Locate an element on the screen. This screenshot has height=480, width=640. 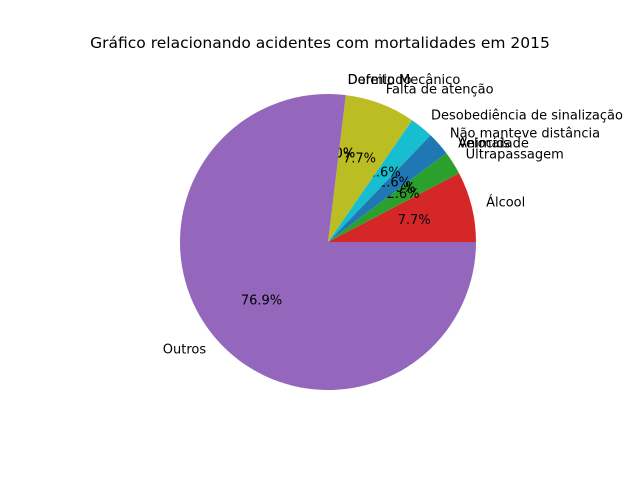
slice-label-outros: Outros is located at coordinates (185, 349).